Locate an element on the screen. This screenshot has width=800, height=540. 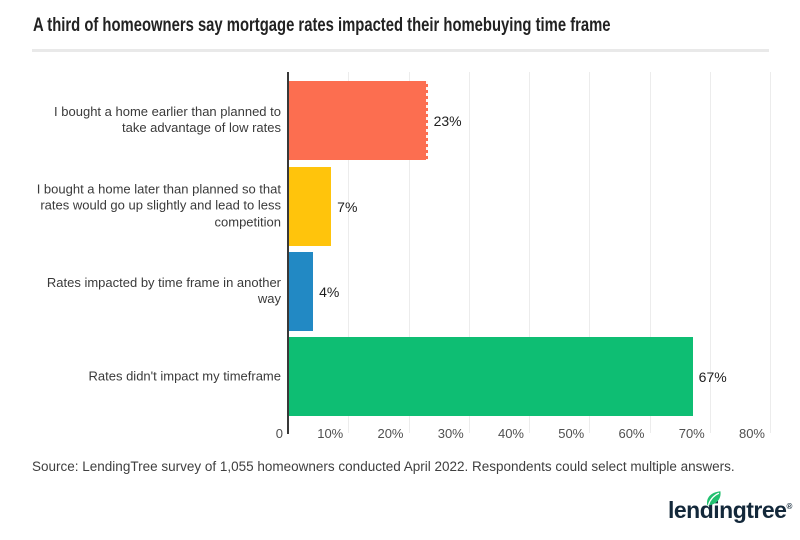
bar-value-label: 4% is located at coordinates (329, 291).